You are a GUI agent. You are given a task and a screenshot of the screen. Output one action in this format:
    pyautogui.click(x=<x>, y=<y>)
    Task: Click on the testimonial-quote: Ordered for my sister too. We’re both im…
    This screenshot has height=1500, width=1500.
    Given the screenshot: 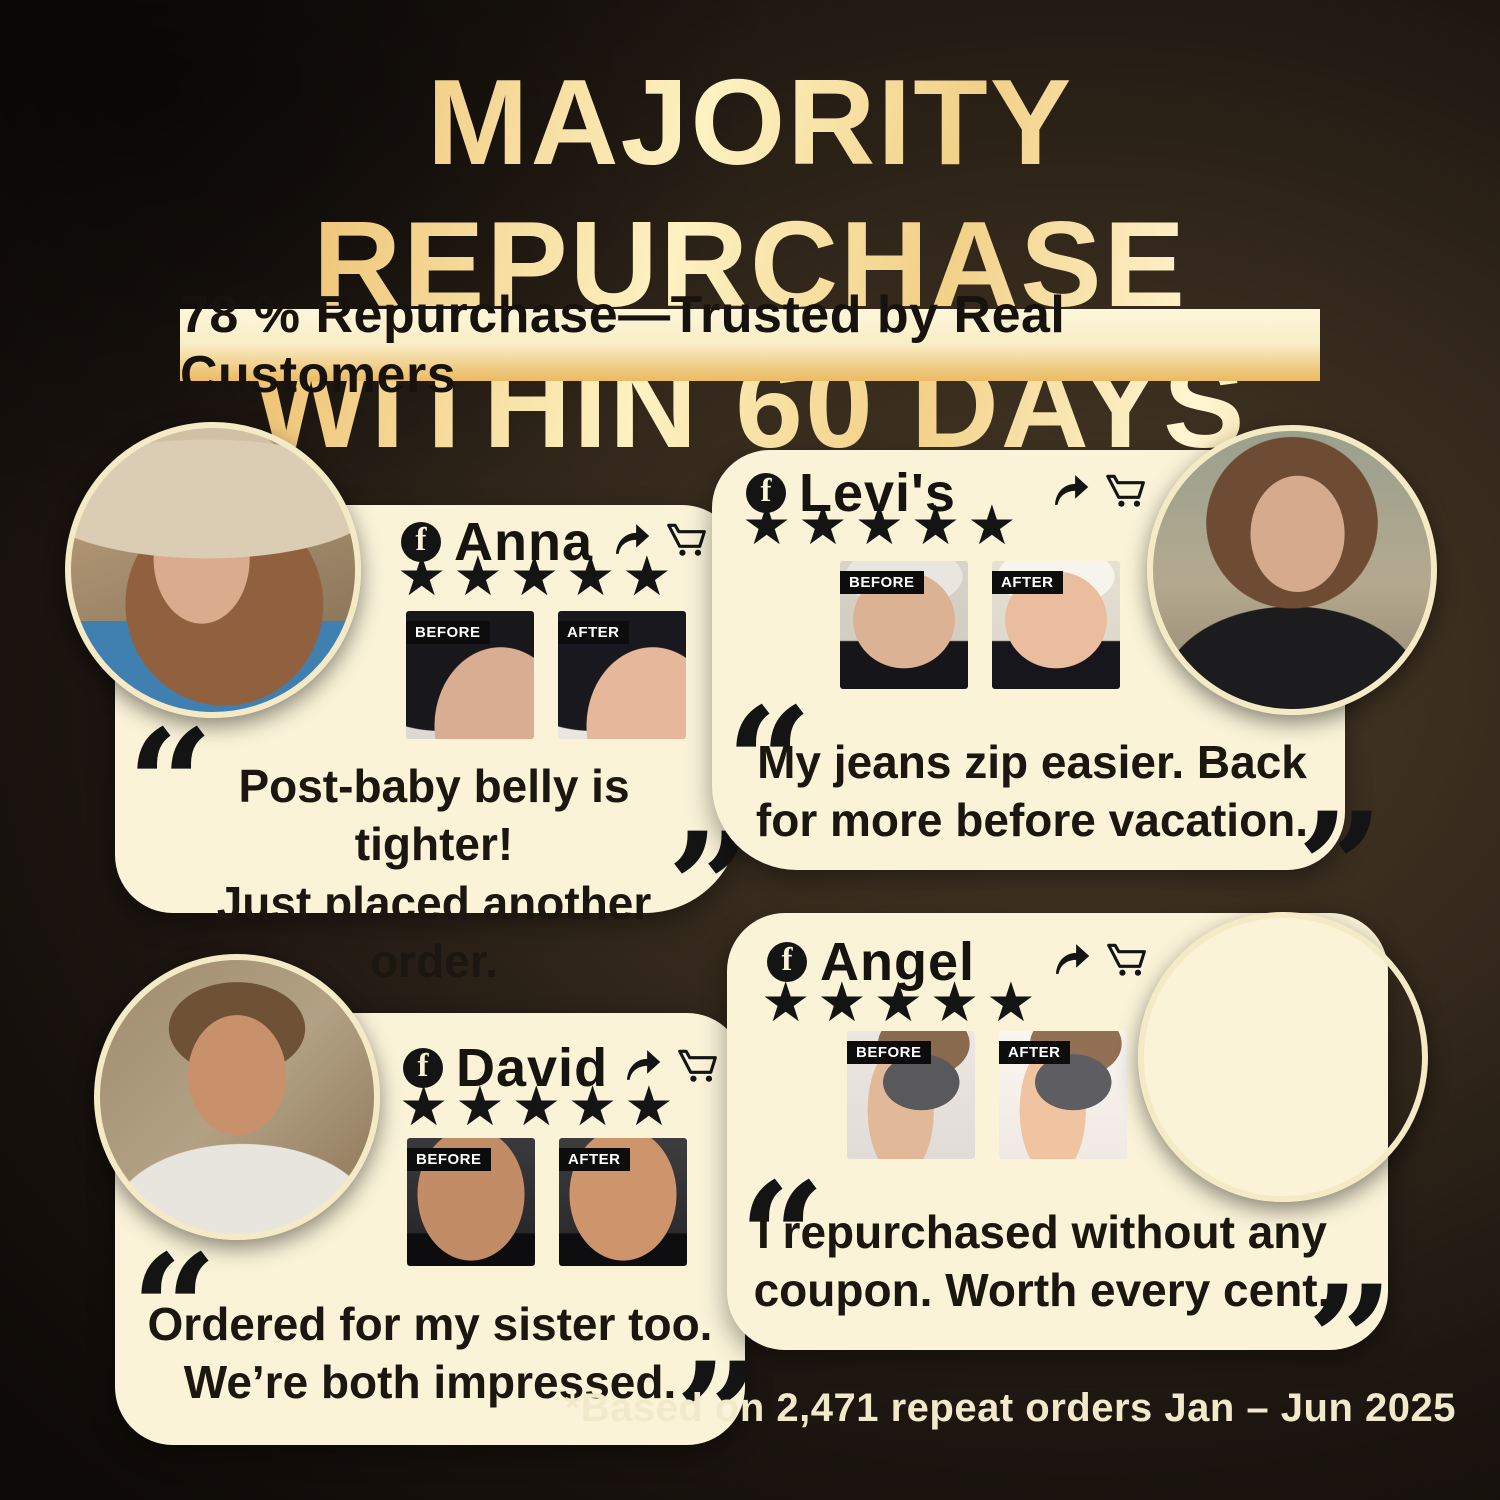 What is the action you would take?
    pyautogui.click(x=430, y=1353)
    